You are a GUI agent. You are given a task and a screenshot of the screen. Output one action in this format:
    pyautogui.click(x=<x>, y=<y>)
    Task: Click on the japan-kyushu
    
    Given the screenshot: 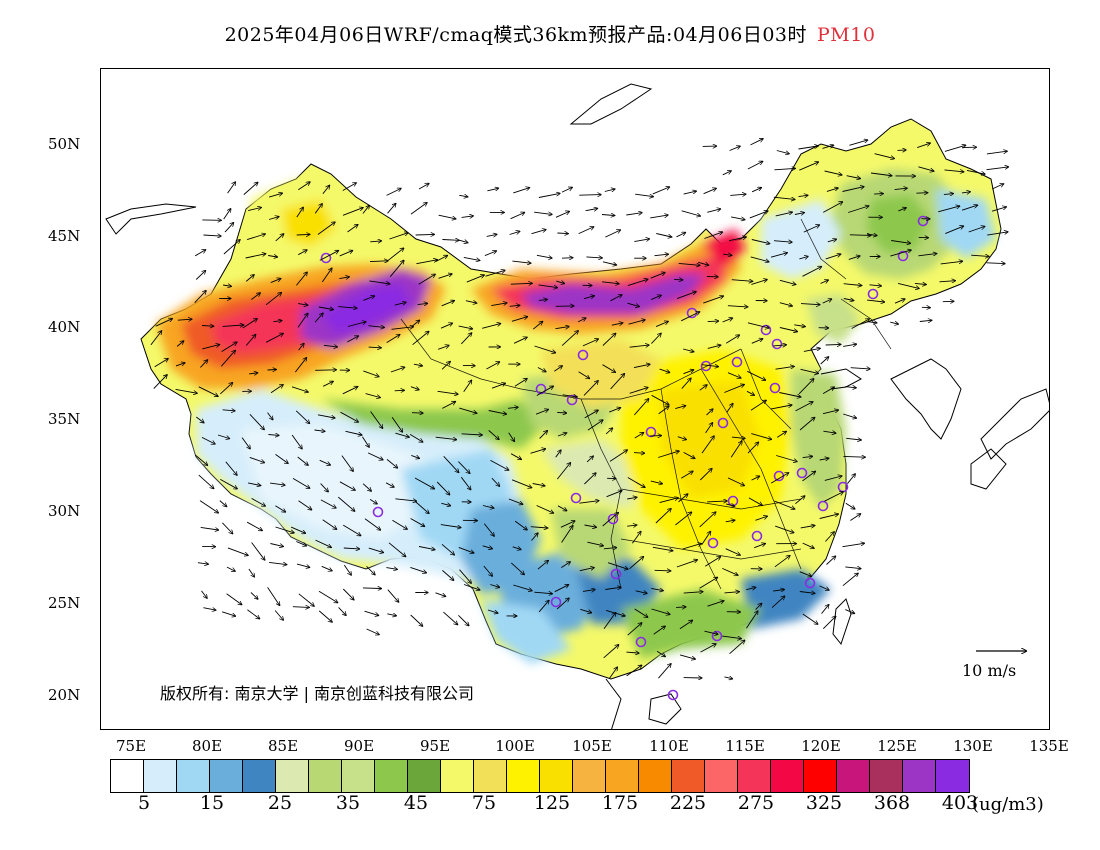 What is the action you would take?
    pyautogui.click(x=988, y=469)
    